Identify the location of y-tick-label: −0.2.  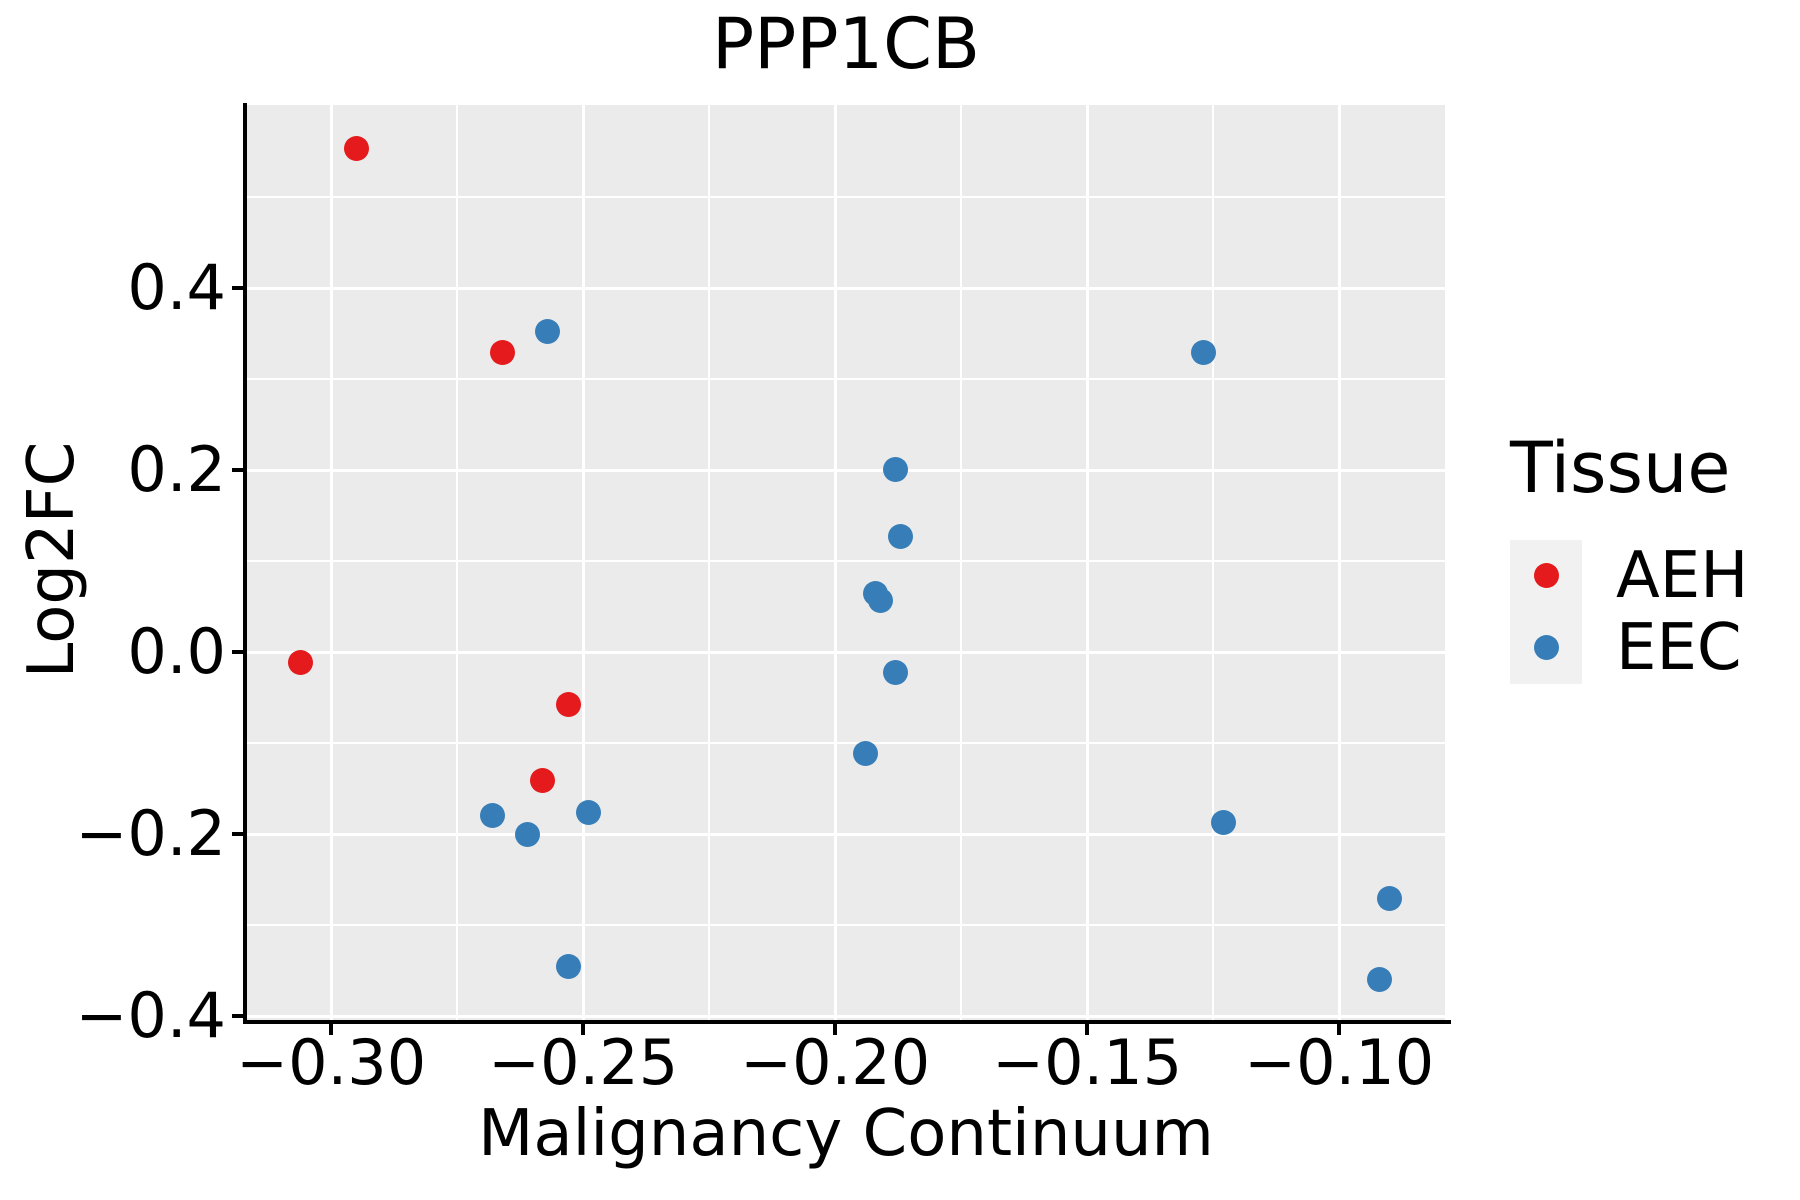
(150, 834).